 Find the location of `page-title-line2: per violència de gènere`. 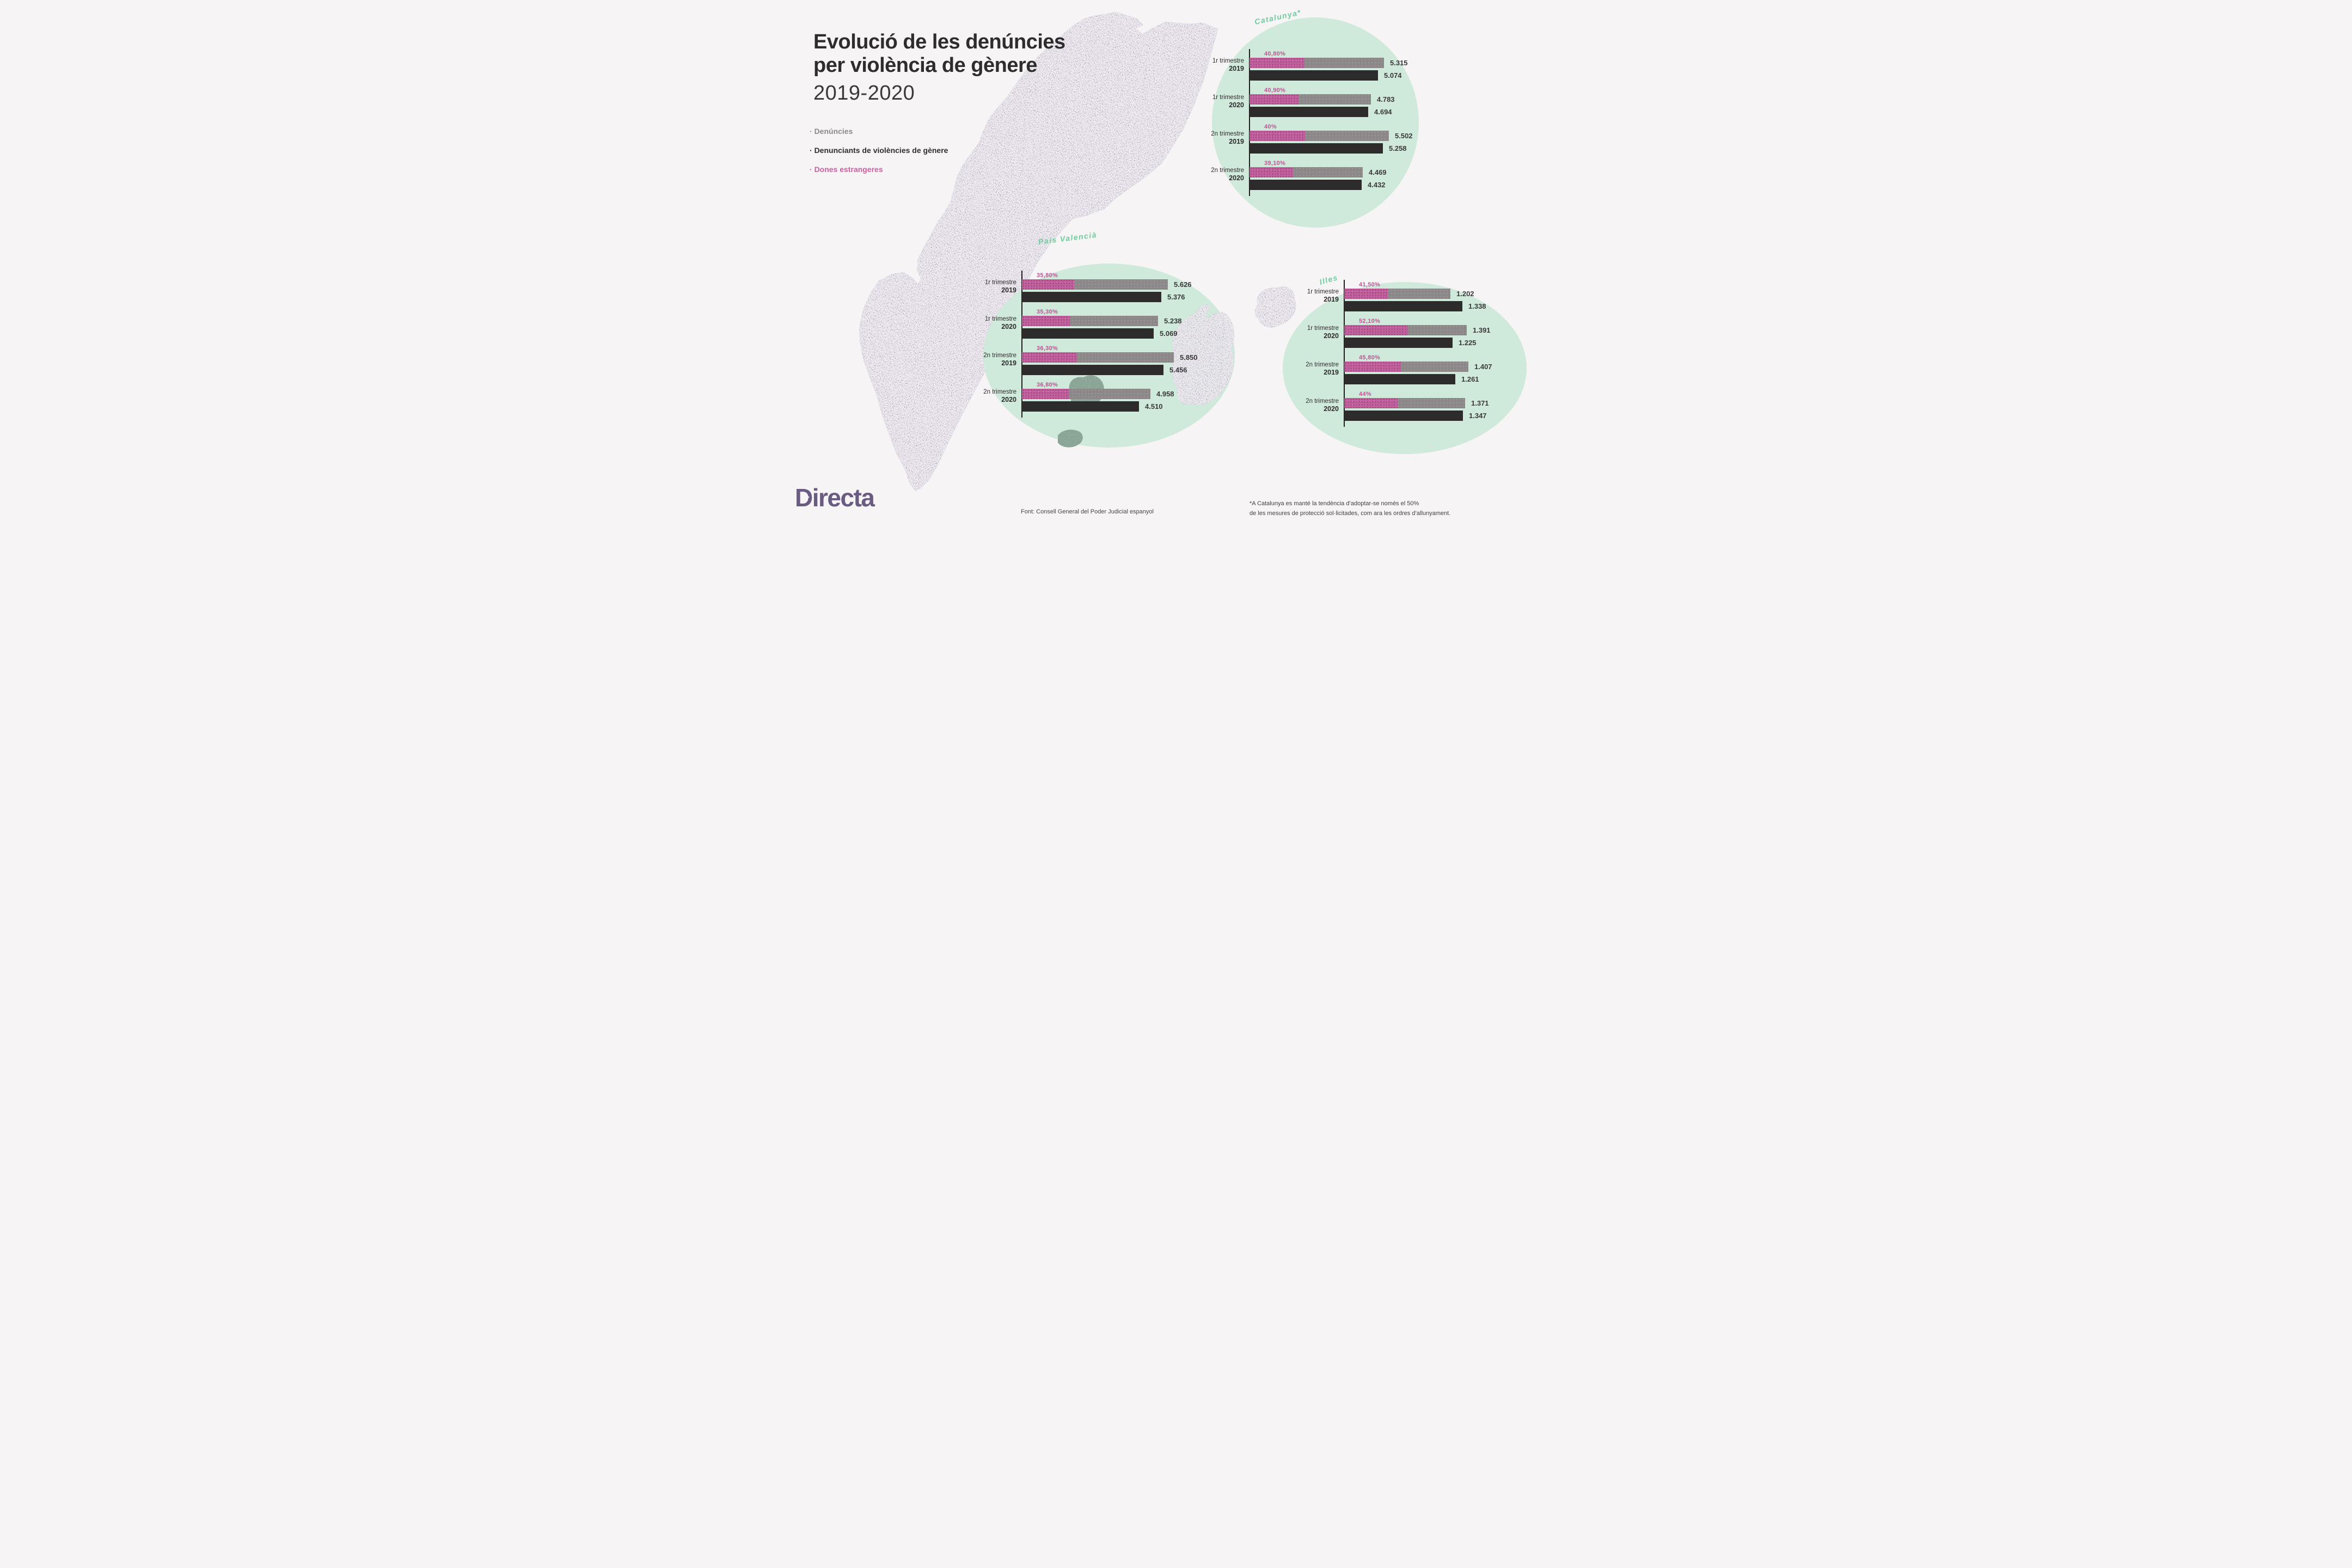

page-title-line2: per violència de gènere is located at coordinates (925, 65).